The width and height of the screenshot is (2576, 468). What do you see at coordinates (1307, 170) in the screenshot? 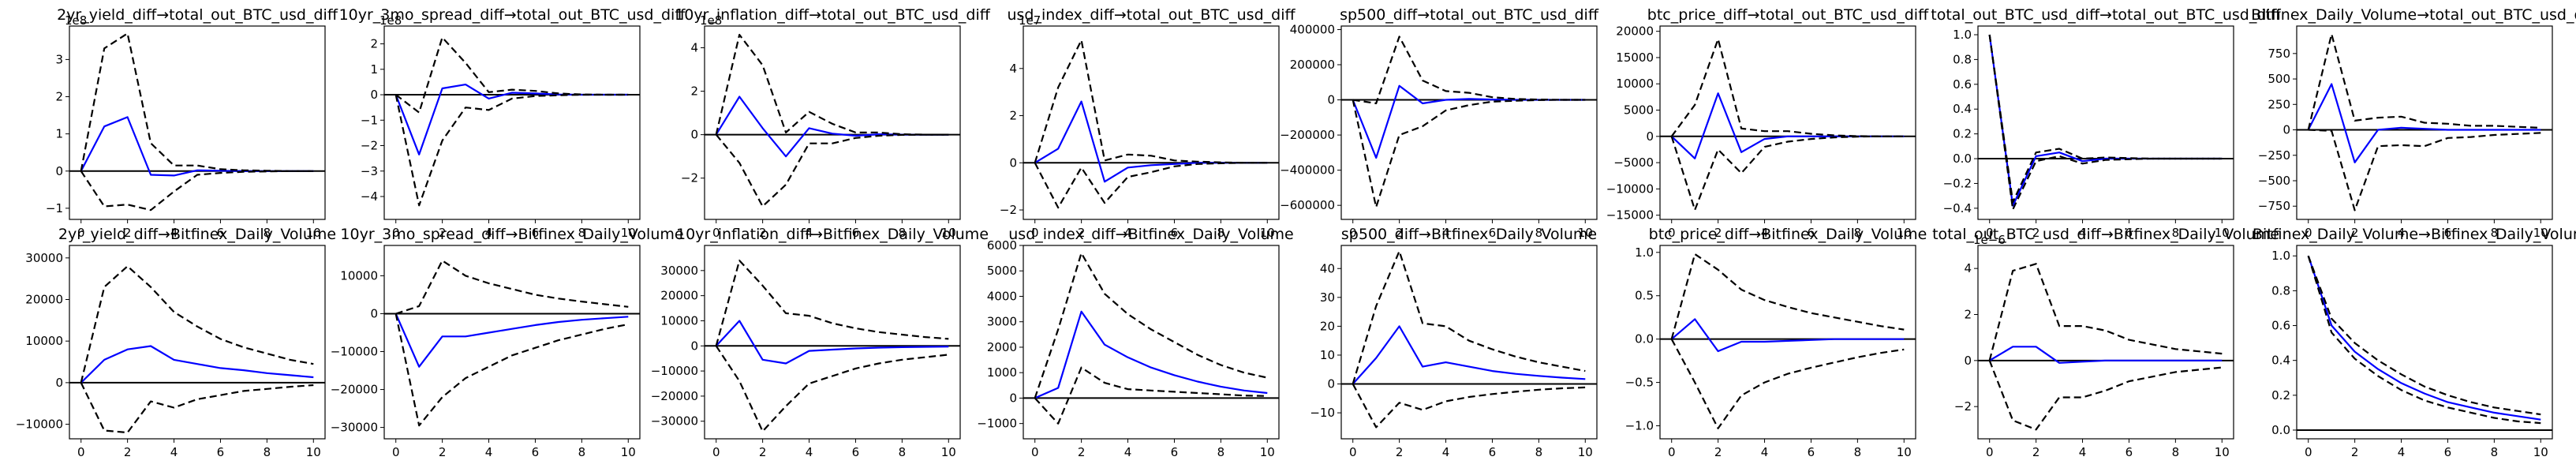
I see `y-tick-label: −400000` at bounding box center [1307, 170].